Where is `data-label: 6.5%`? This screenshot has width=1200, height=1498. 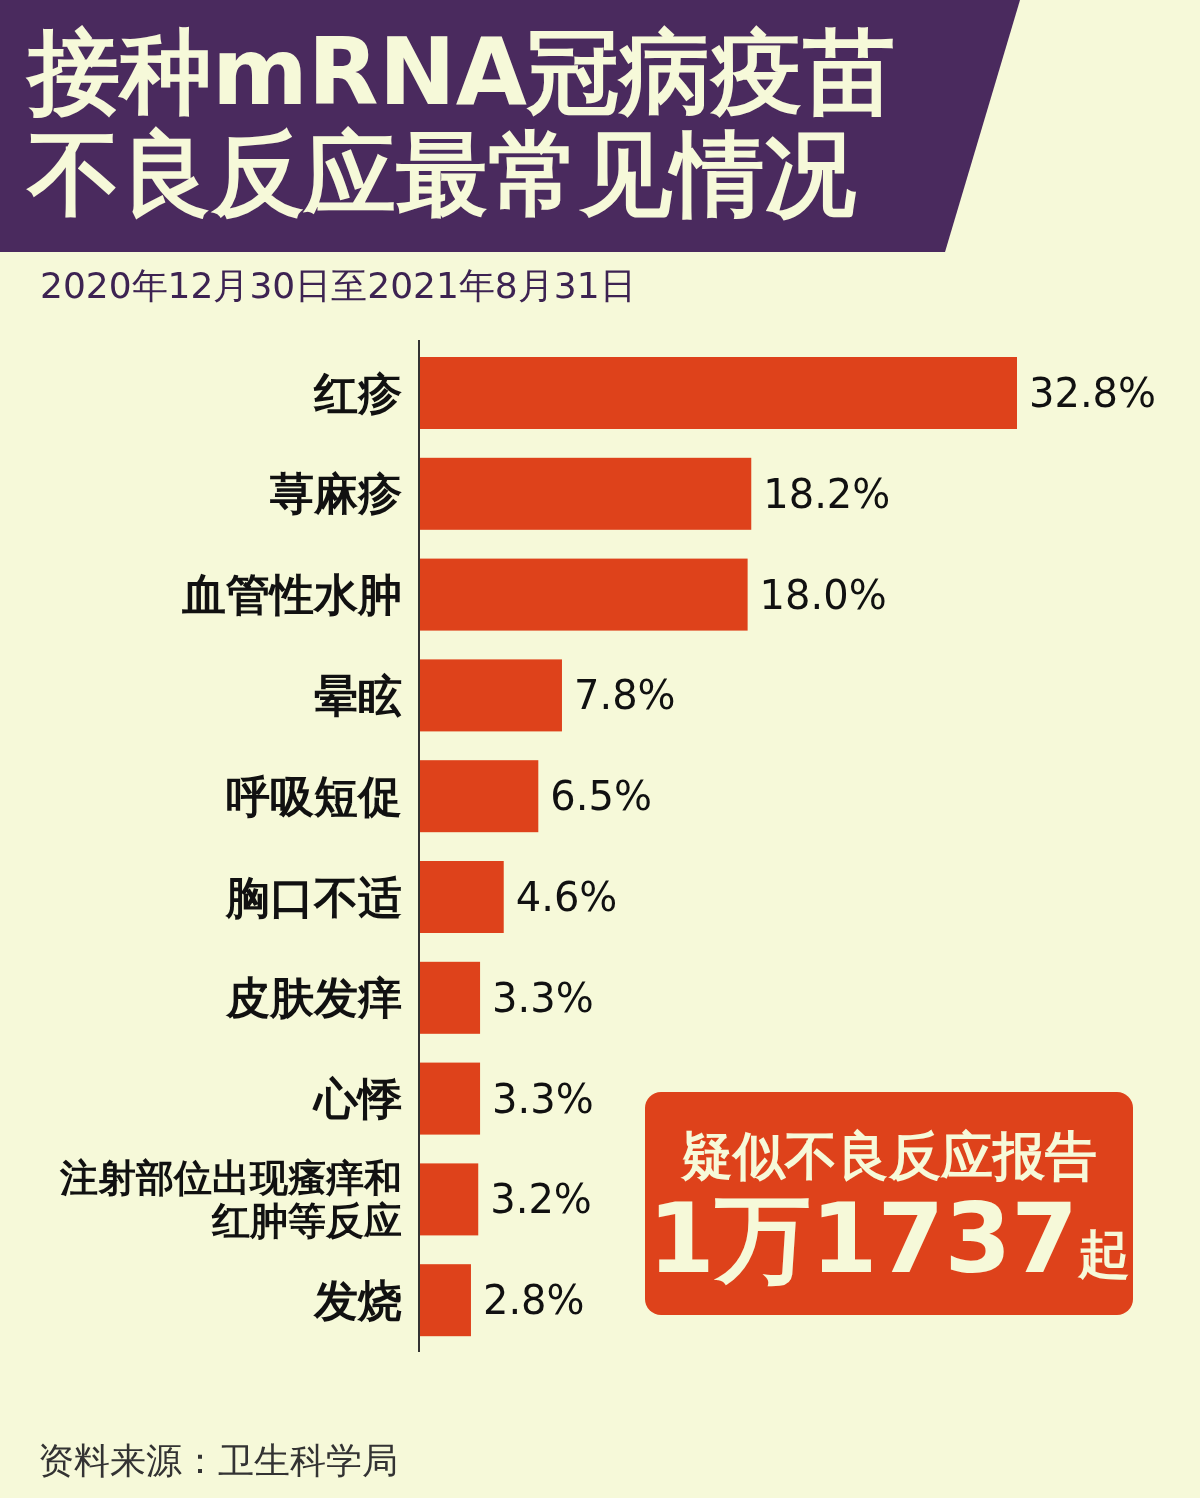
data-label: 6.5% is located at coordinates (601, 796).